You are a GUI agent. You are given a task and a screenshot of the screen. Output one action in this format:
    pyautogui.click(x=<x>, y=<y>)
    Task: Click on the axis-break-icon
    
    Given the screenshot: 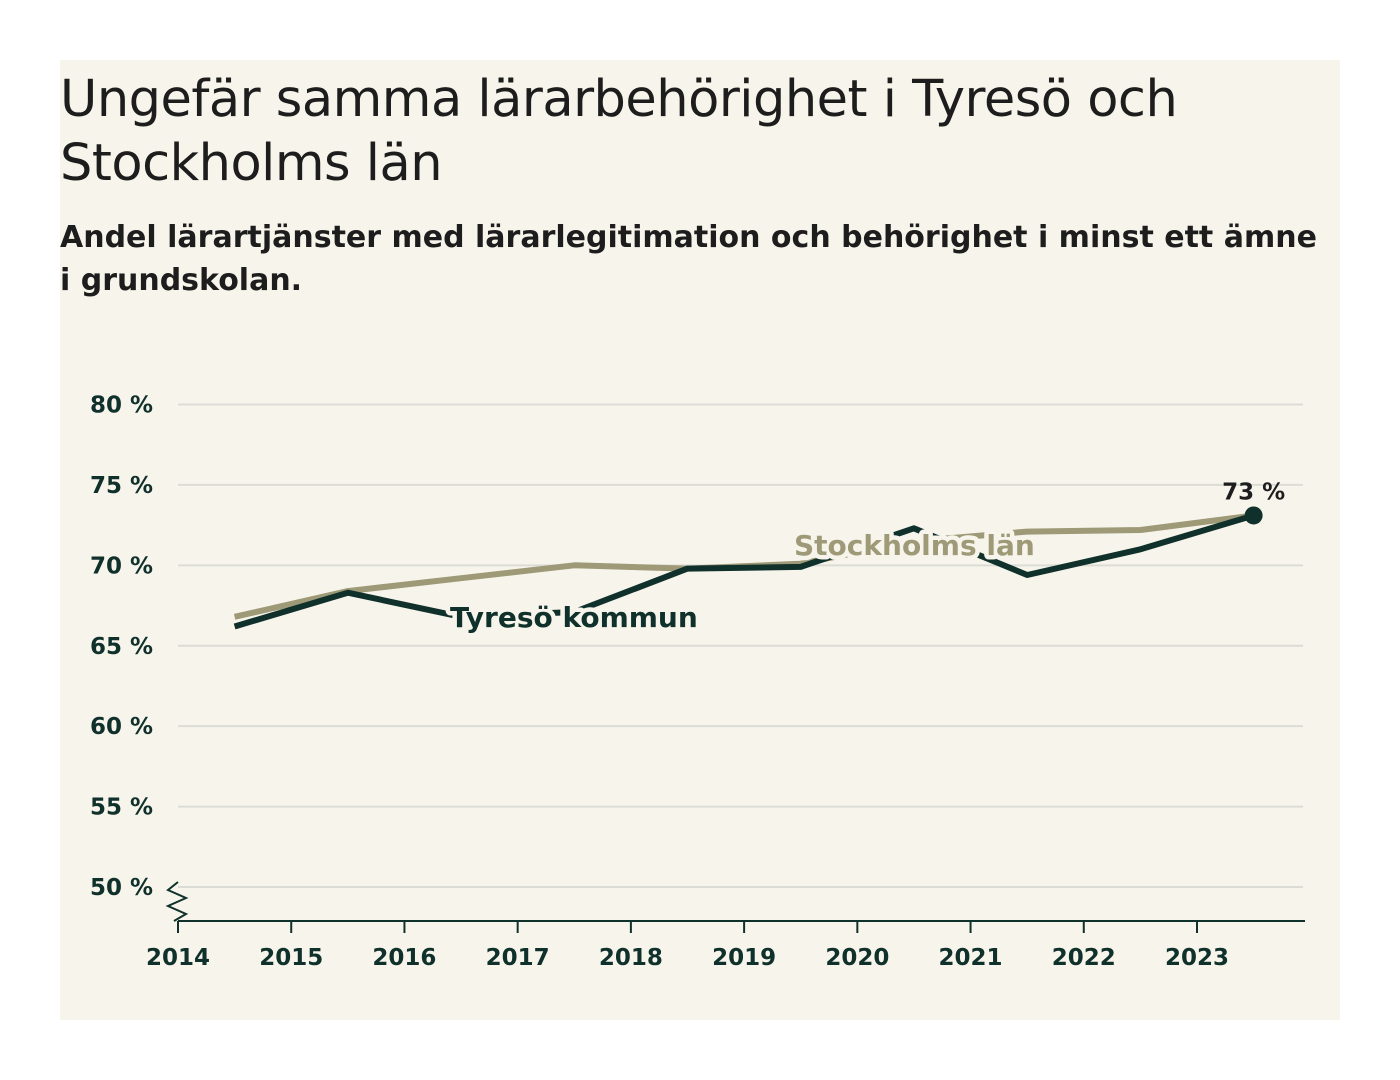 What is the action you would take?
    pyautogui.click(x=177, y=901)
    